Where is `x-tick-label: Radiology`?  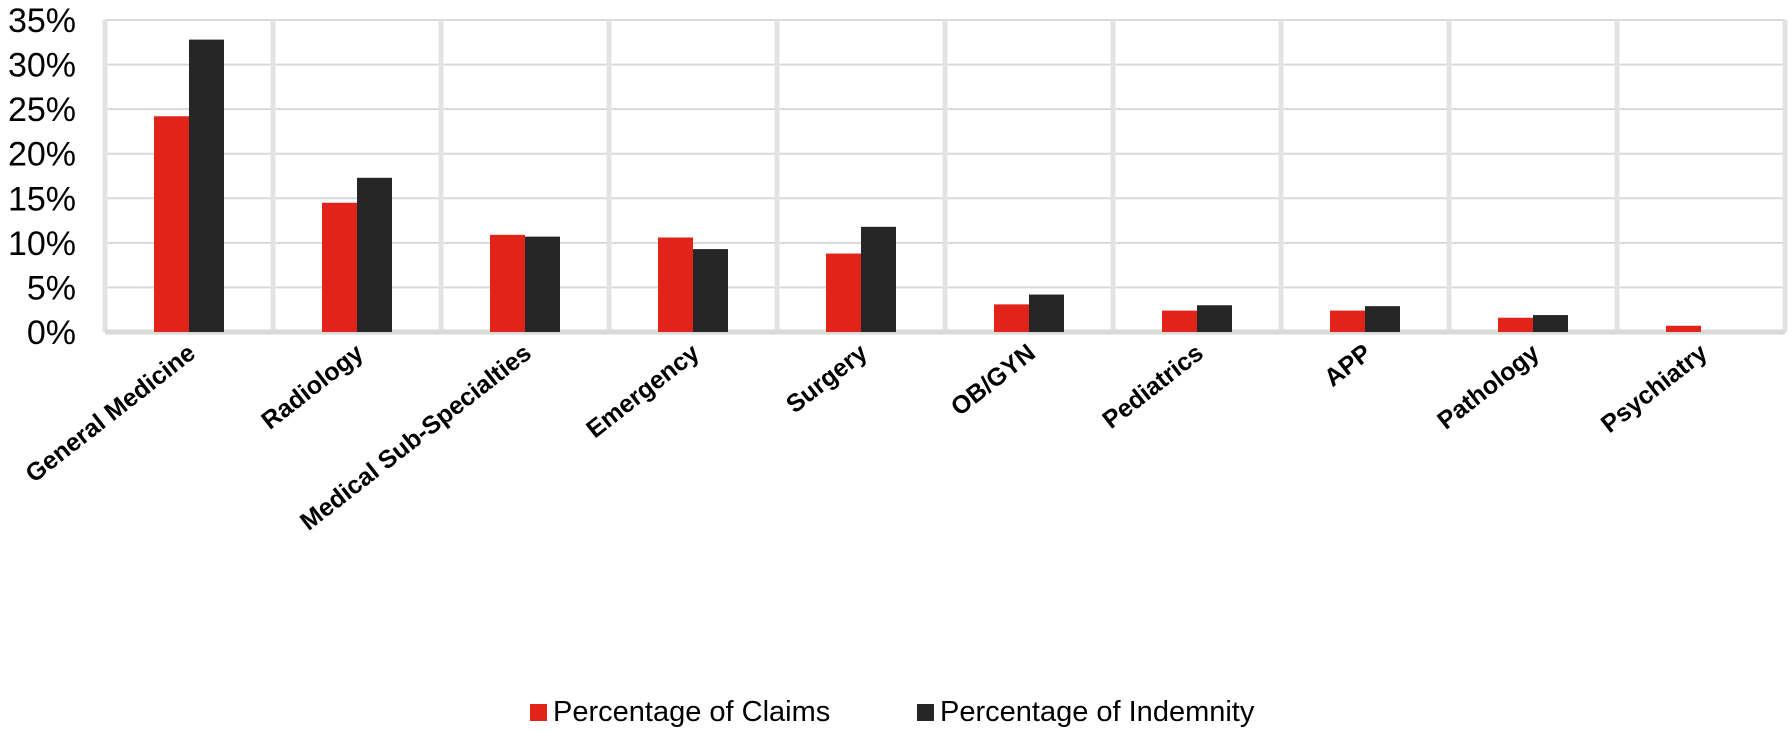 x-tick-label: Radiology is located at coordinates (312, 387).